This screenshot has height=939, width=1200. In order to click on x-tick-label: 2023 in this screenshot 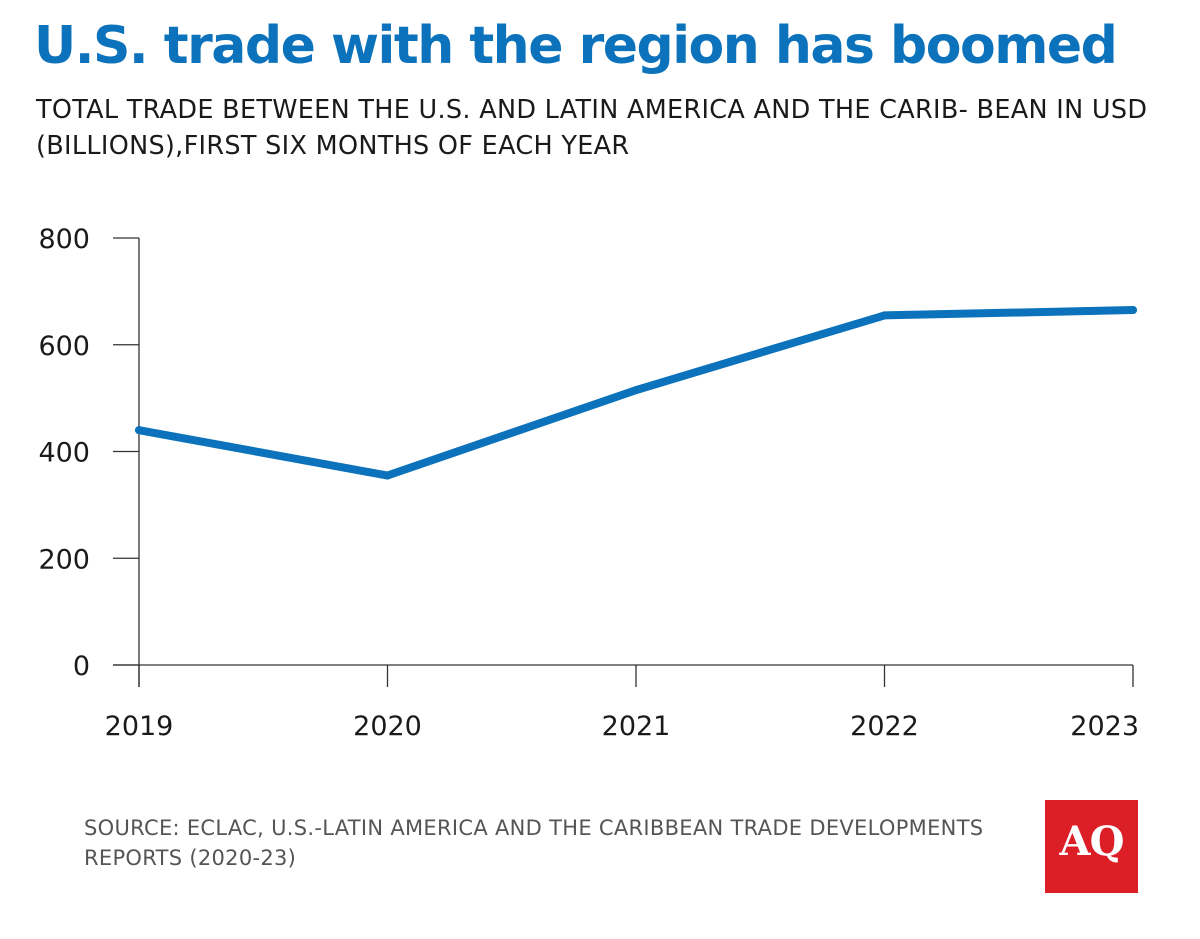, I will do `click(1104, 726)`.